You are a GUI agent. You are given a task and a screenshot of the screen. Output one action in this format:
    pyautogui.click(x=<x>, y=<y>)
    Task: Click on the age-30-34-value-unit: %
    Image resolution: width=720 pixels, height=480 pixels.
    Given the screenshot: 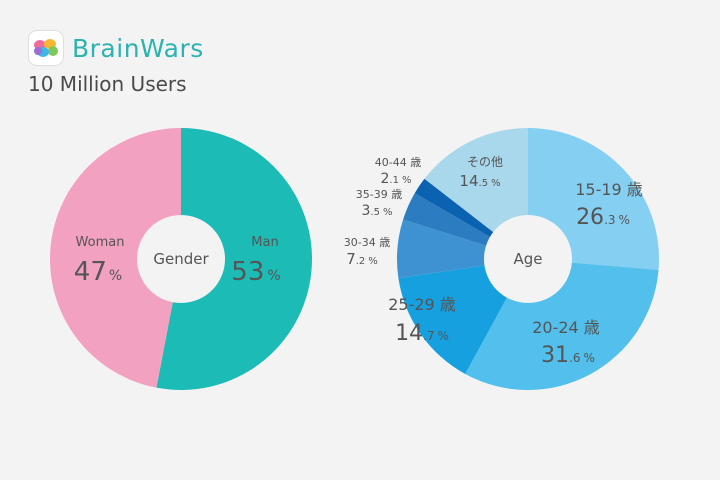 What is the action you would take?
    pyautogui.click(x=373, y=261)
    